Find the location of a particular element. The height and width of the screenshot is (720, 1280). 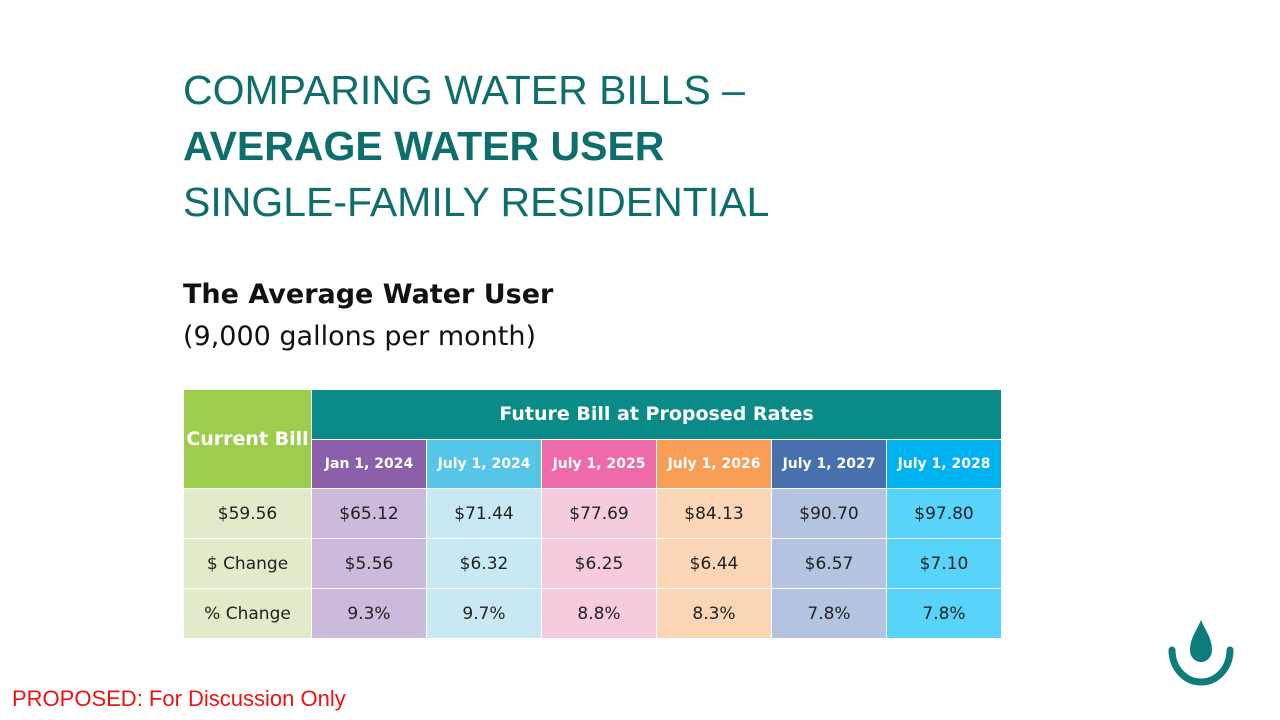

proposed-note: PROPOSED: For Discussion Only is located at coordinates (179, 698).